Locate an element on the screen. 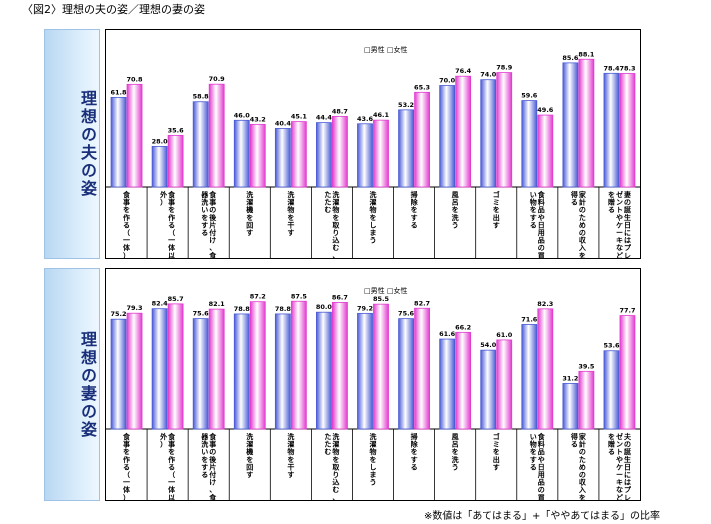 The image size is (711, 524). category-label: 食事を作る（一体） is located at coordinates (126, 466).